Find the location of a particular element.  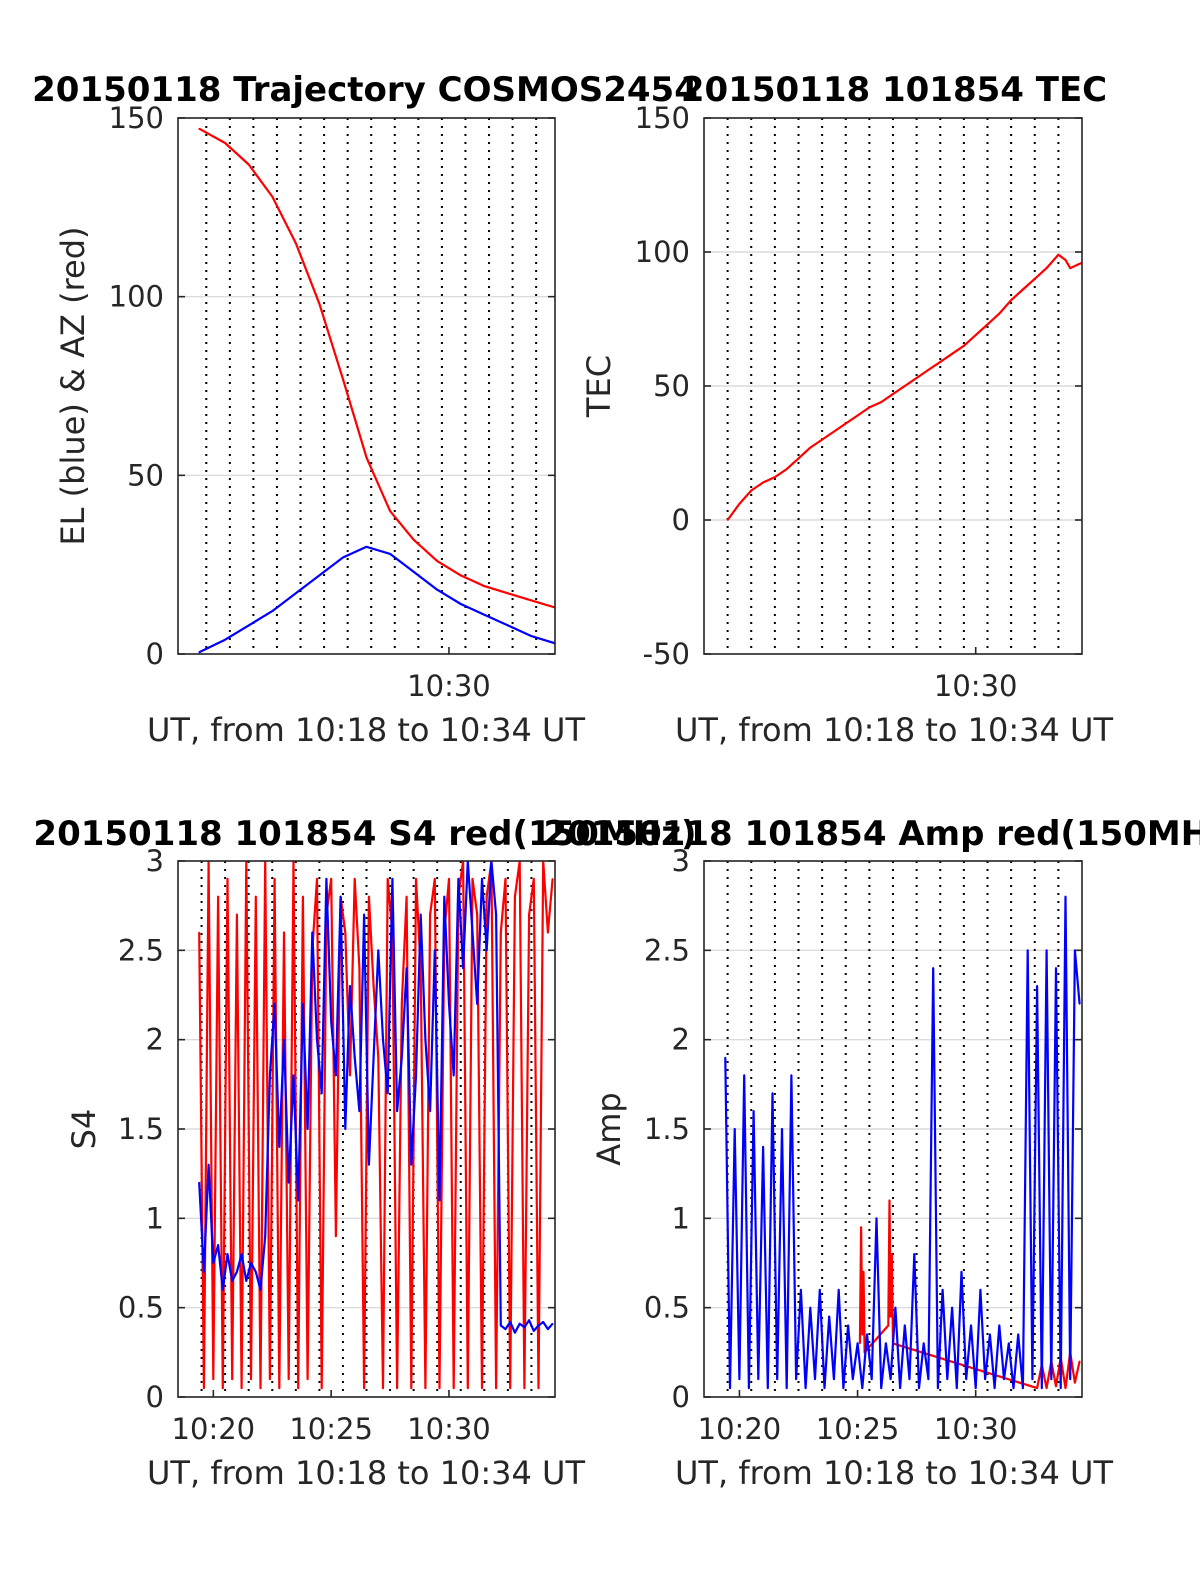

y-tick-label: 50 is located at coordinates (145, 475).